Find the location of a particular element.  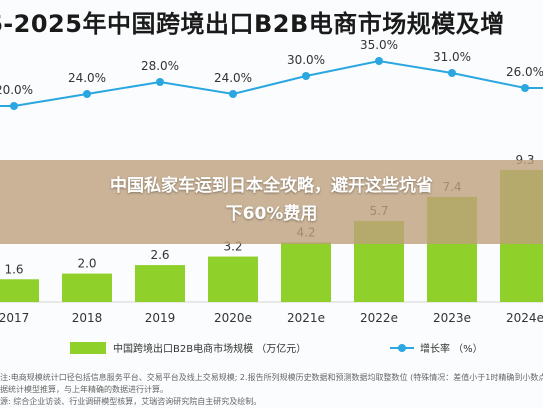

x-tick-label: 2020e is located at coordinates (233, 318).